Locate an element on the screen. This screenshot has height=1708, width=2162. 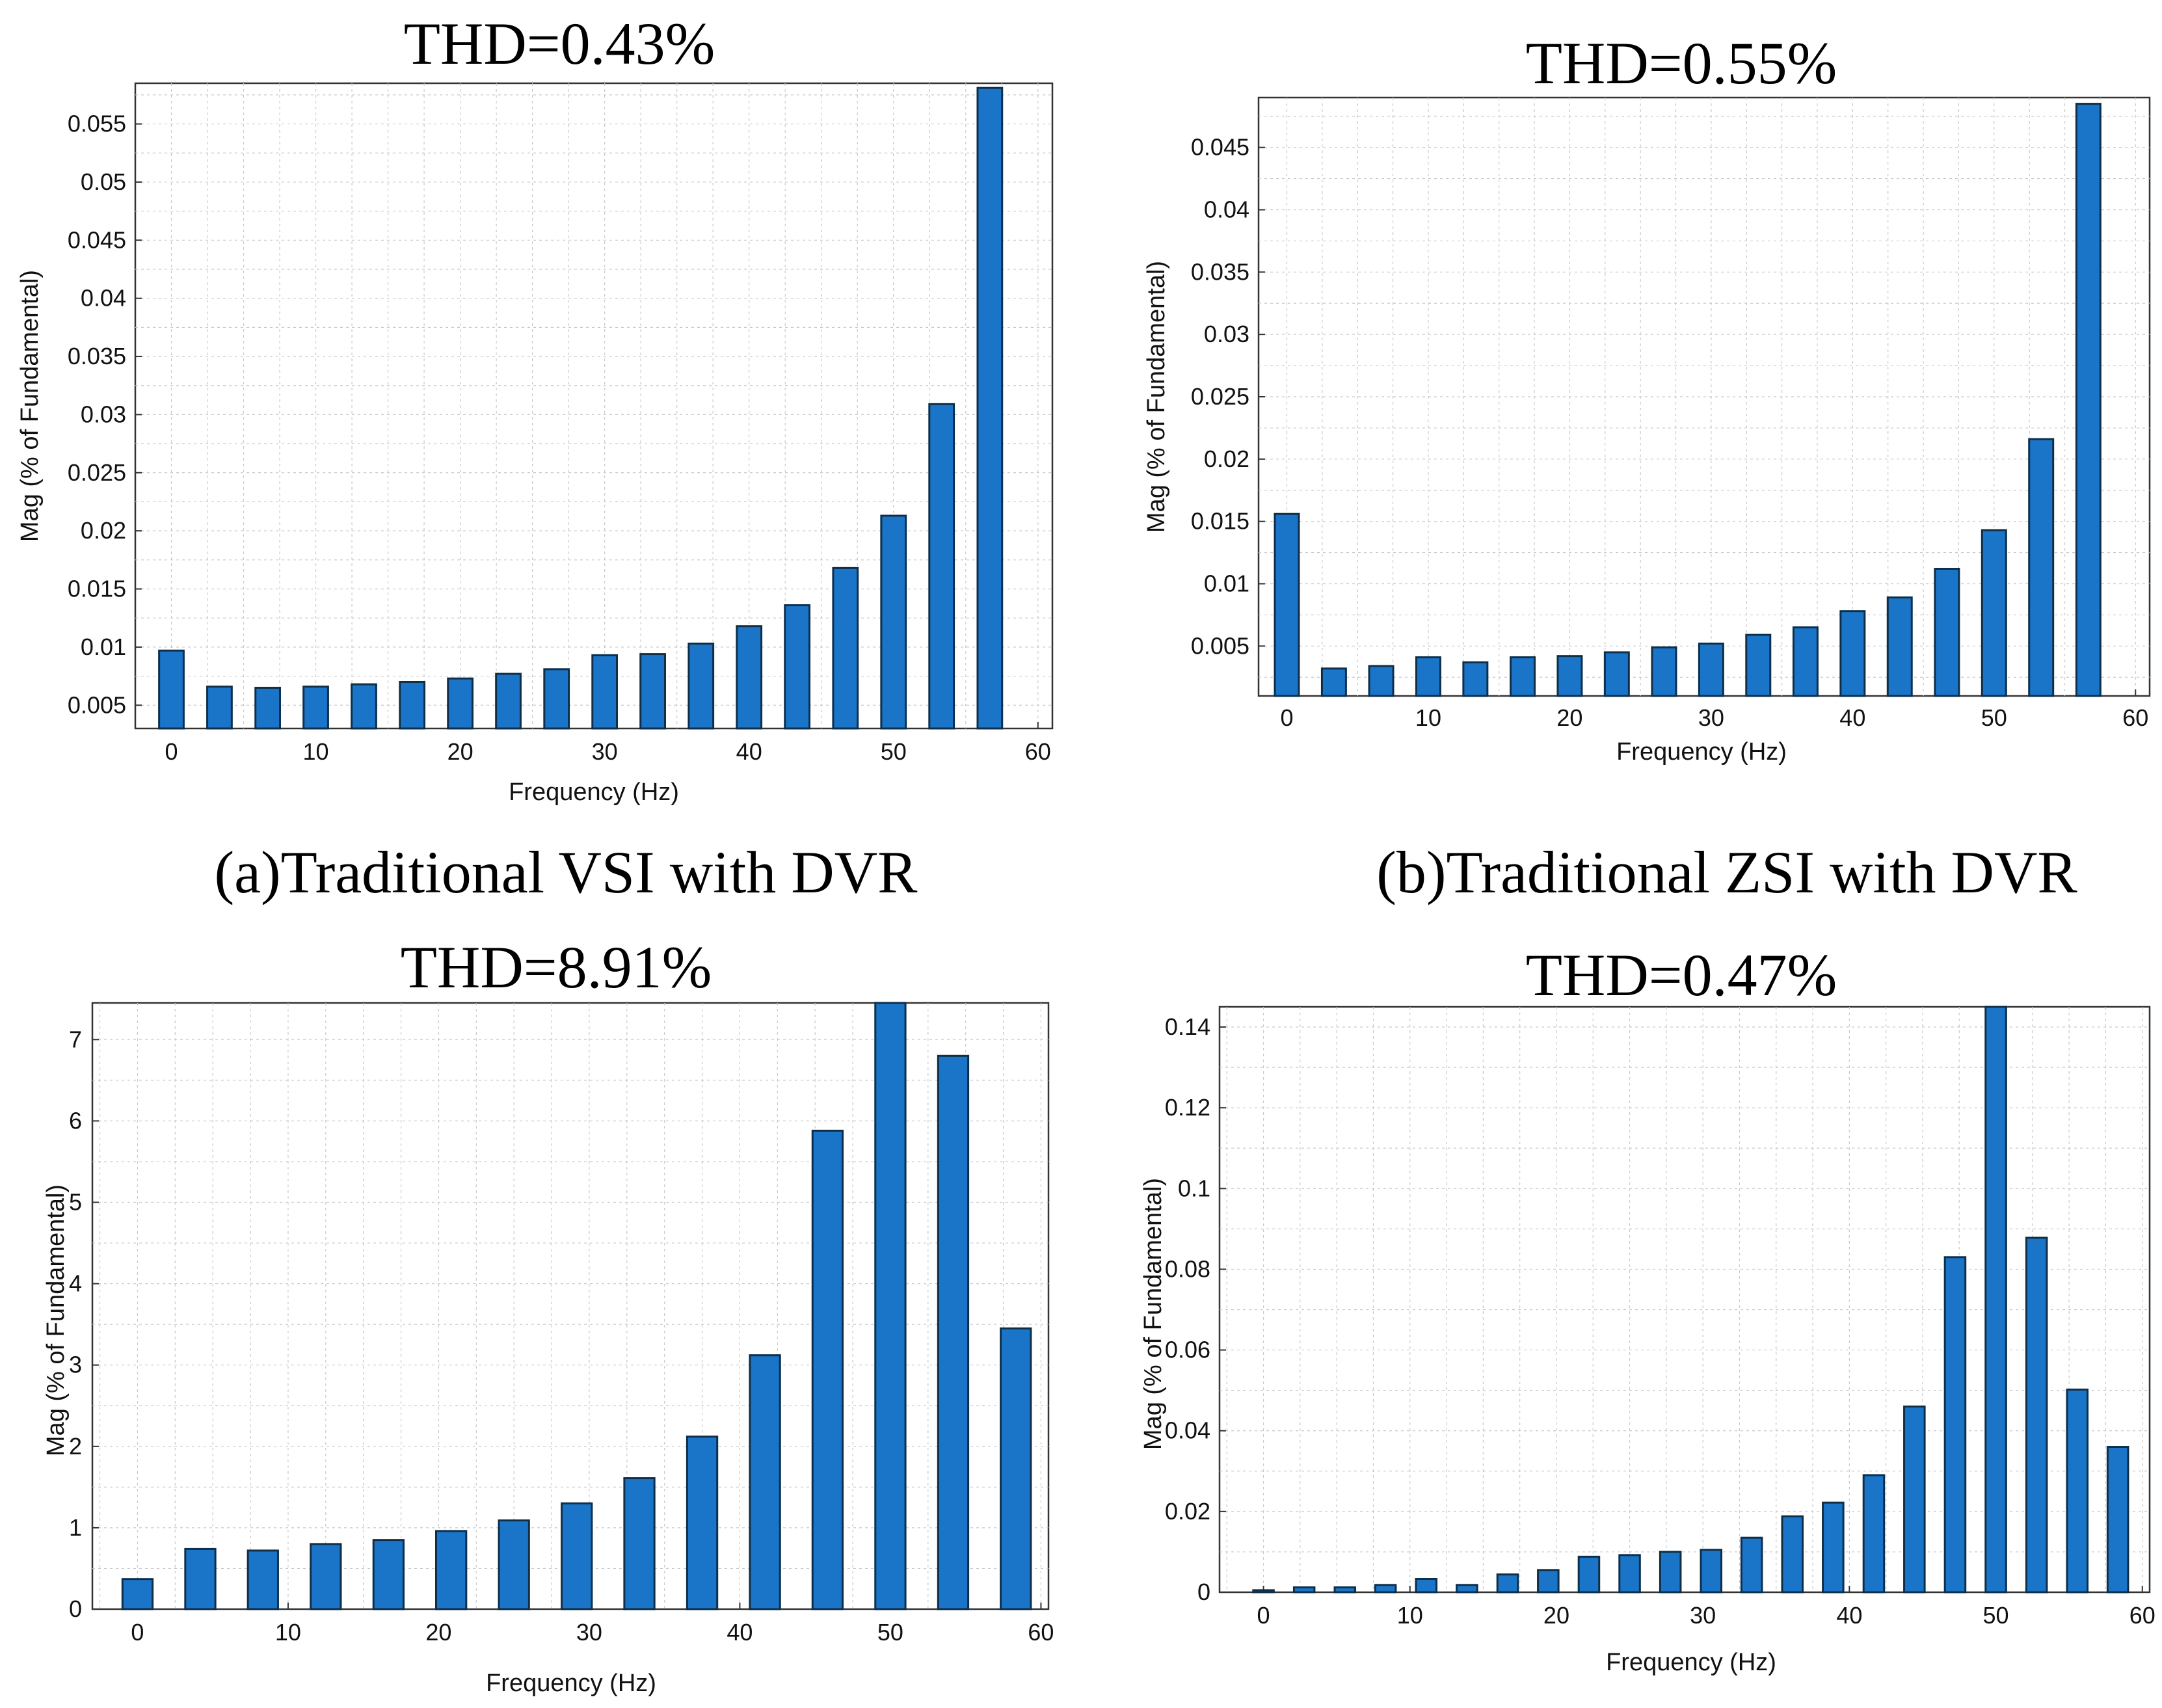
panel-b-ytick-label: 0.015 is located at coordinates (1220, 521).